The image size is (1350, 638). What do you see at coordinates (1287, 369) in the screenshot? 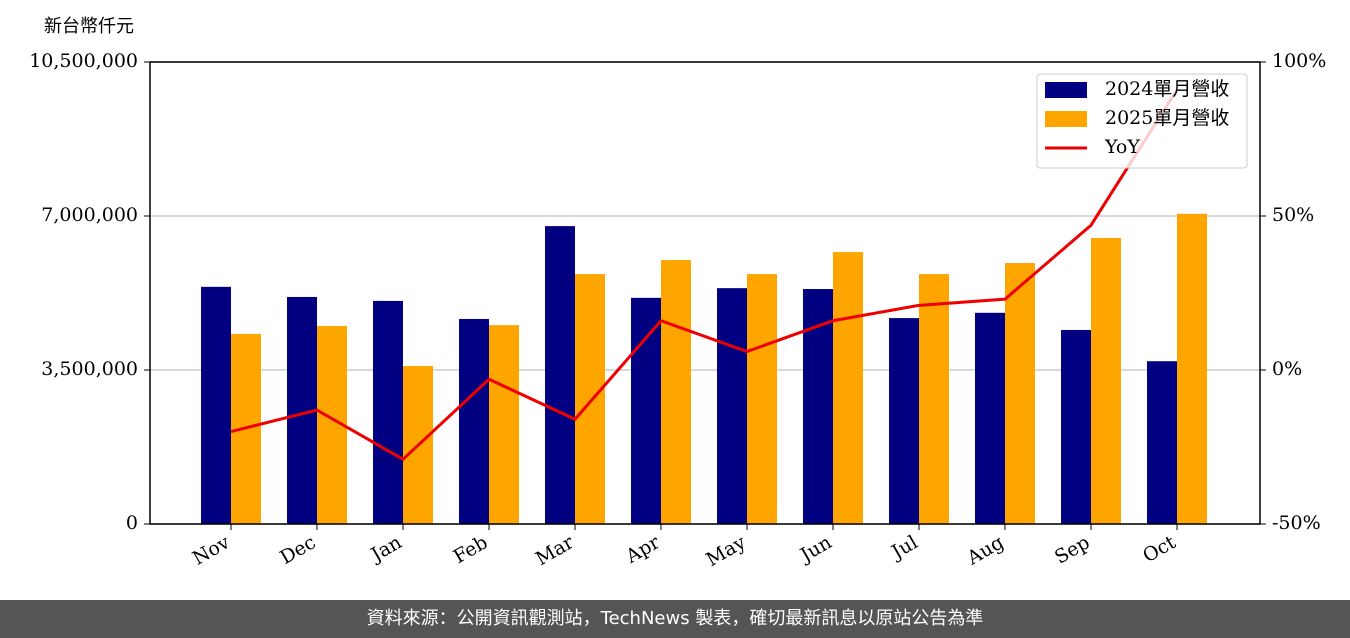
I see `y2-tick-label: 0%` at bounding box center [1287, 369].